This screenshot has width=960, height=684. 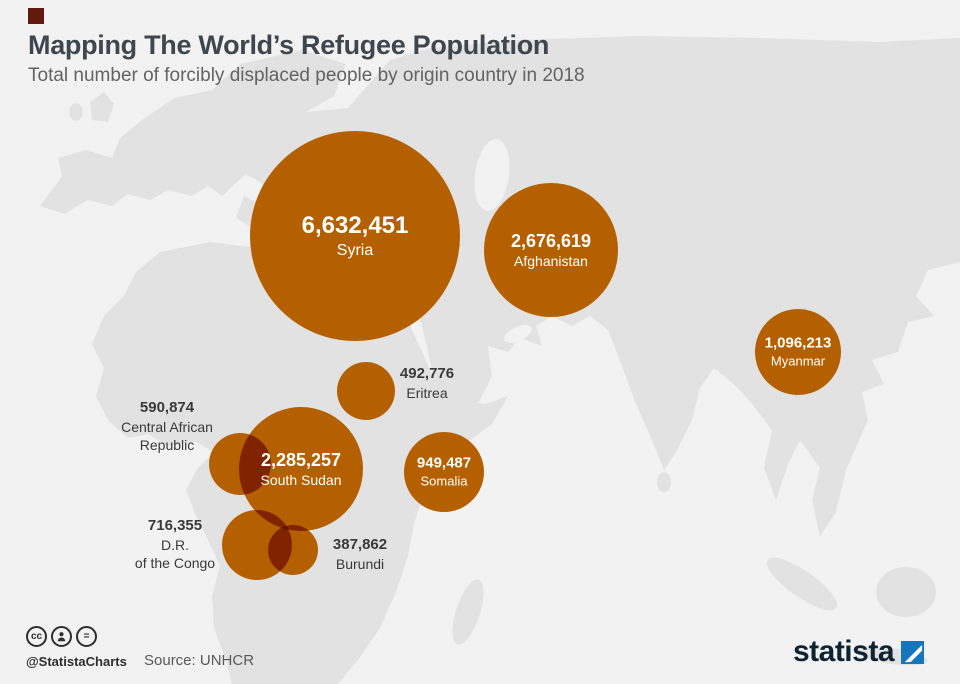 I want to click on bubble-value: 1,096,213, so click(x=798, y=343).